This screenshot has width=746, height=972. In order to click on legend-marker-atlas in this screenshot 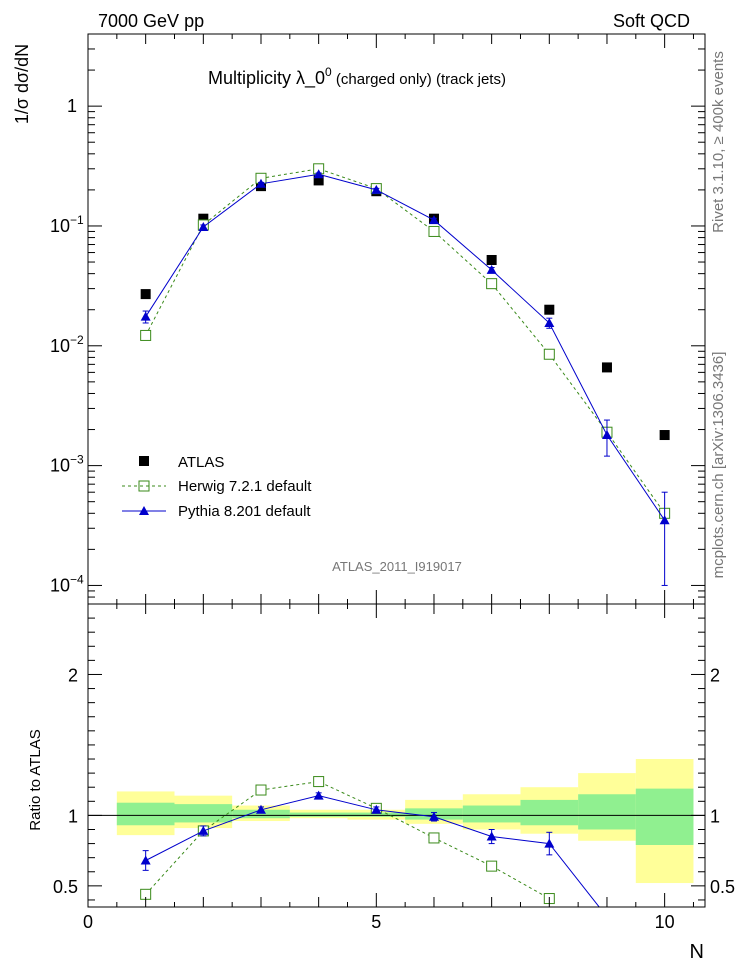, I will do `click(144, 461)`.